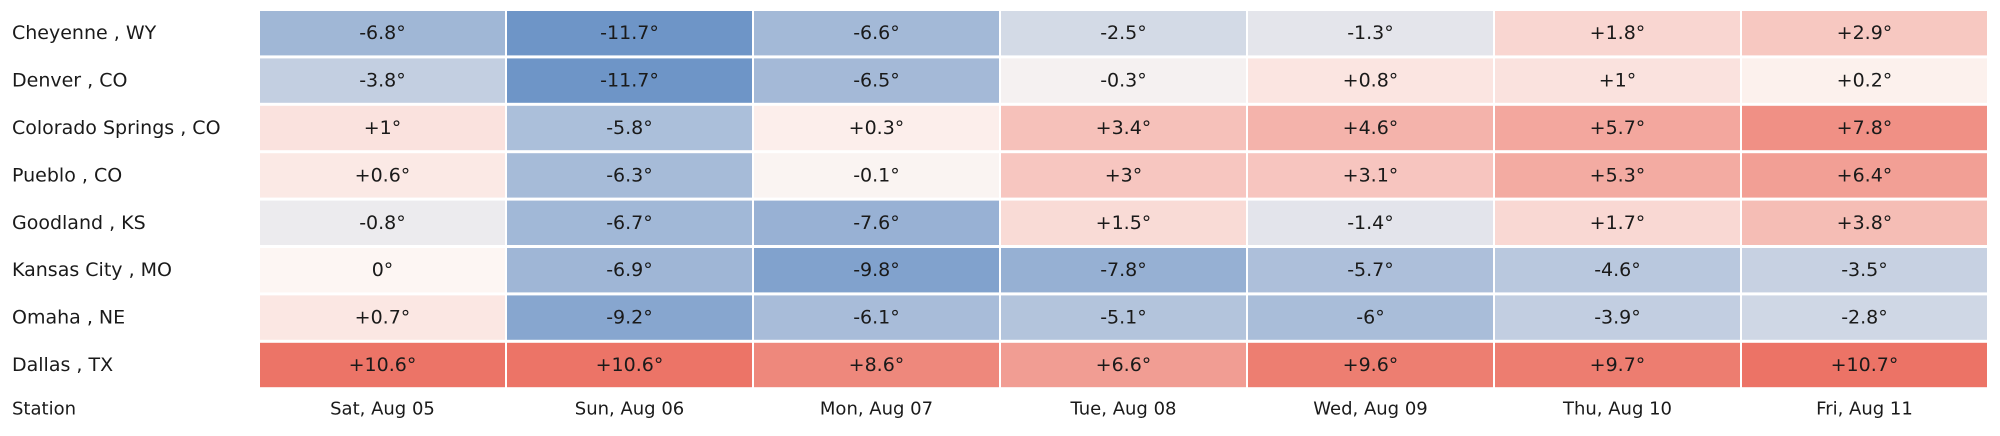 This screenshot has height=436, width=2000. Describe the element at coordinates (629, 409) in the screenshot. I see `date-column-label: Sun, Aug 06` at that location.